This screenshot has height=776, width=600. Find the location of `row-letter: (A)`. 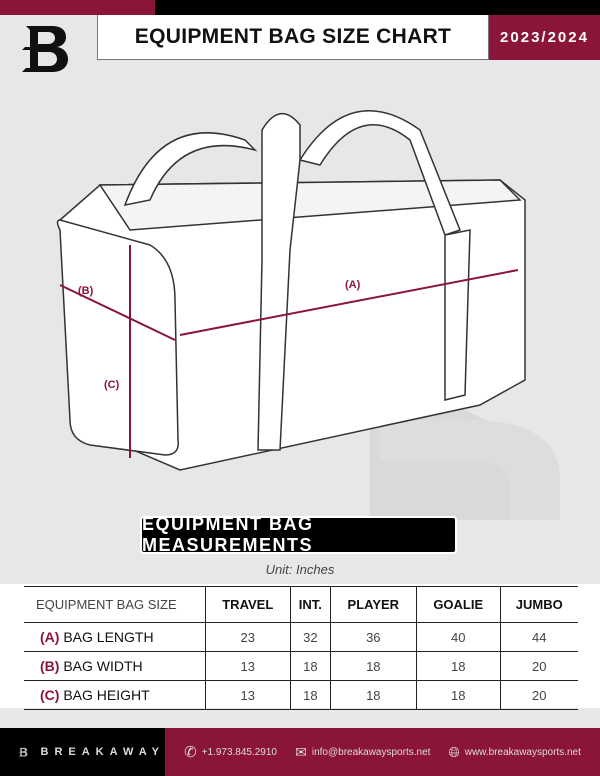

row-letter: (A) is located at coordinates (50, 637).